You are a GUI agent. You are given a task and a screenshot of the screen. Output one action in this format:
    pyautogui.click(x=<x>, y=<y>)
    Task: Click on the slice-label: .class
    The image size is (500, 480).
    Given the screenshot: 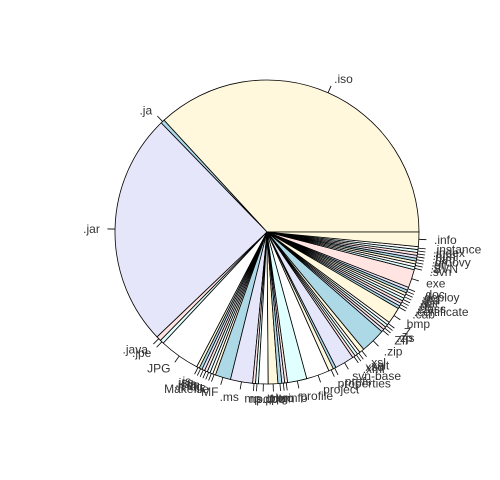 What is the action you would take?
    pyautogui.click(x=430, y=309)
    